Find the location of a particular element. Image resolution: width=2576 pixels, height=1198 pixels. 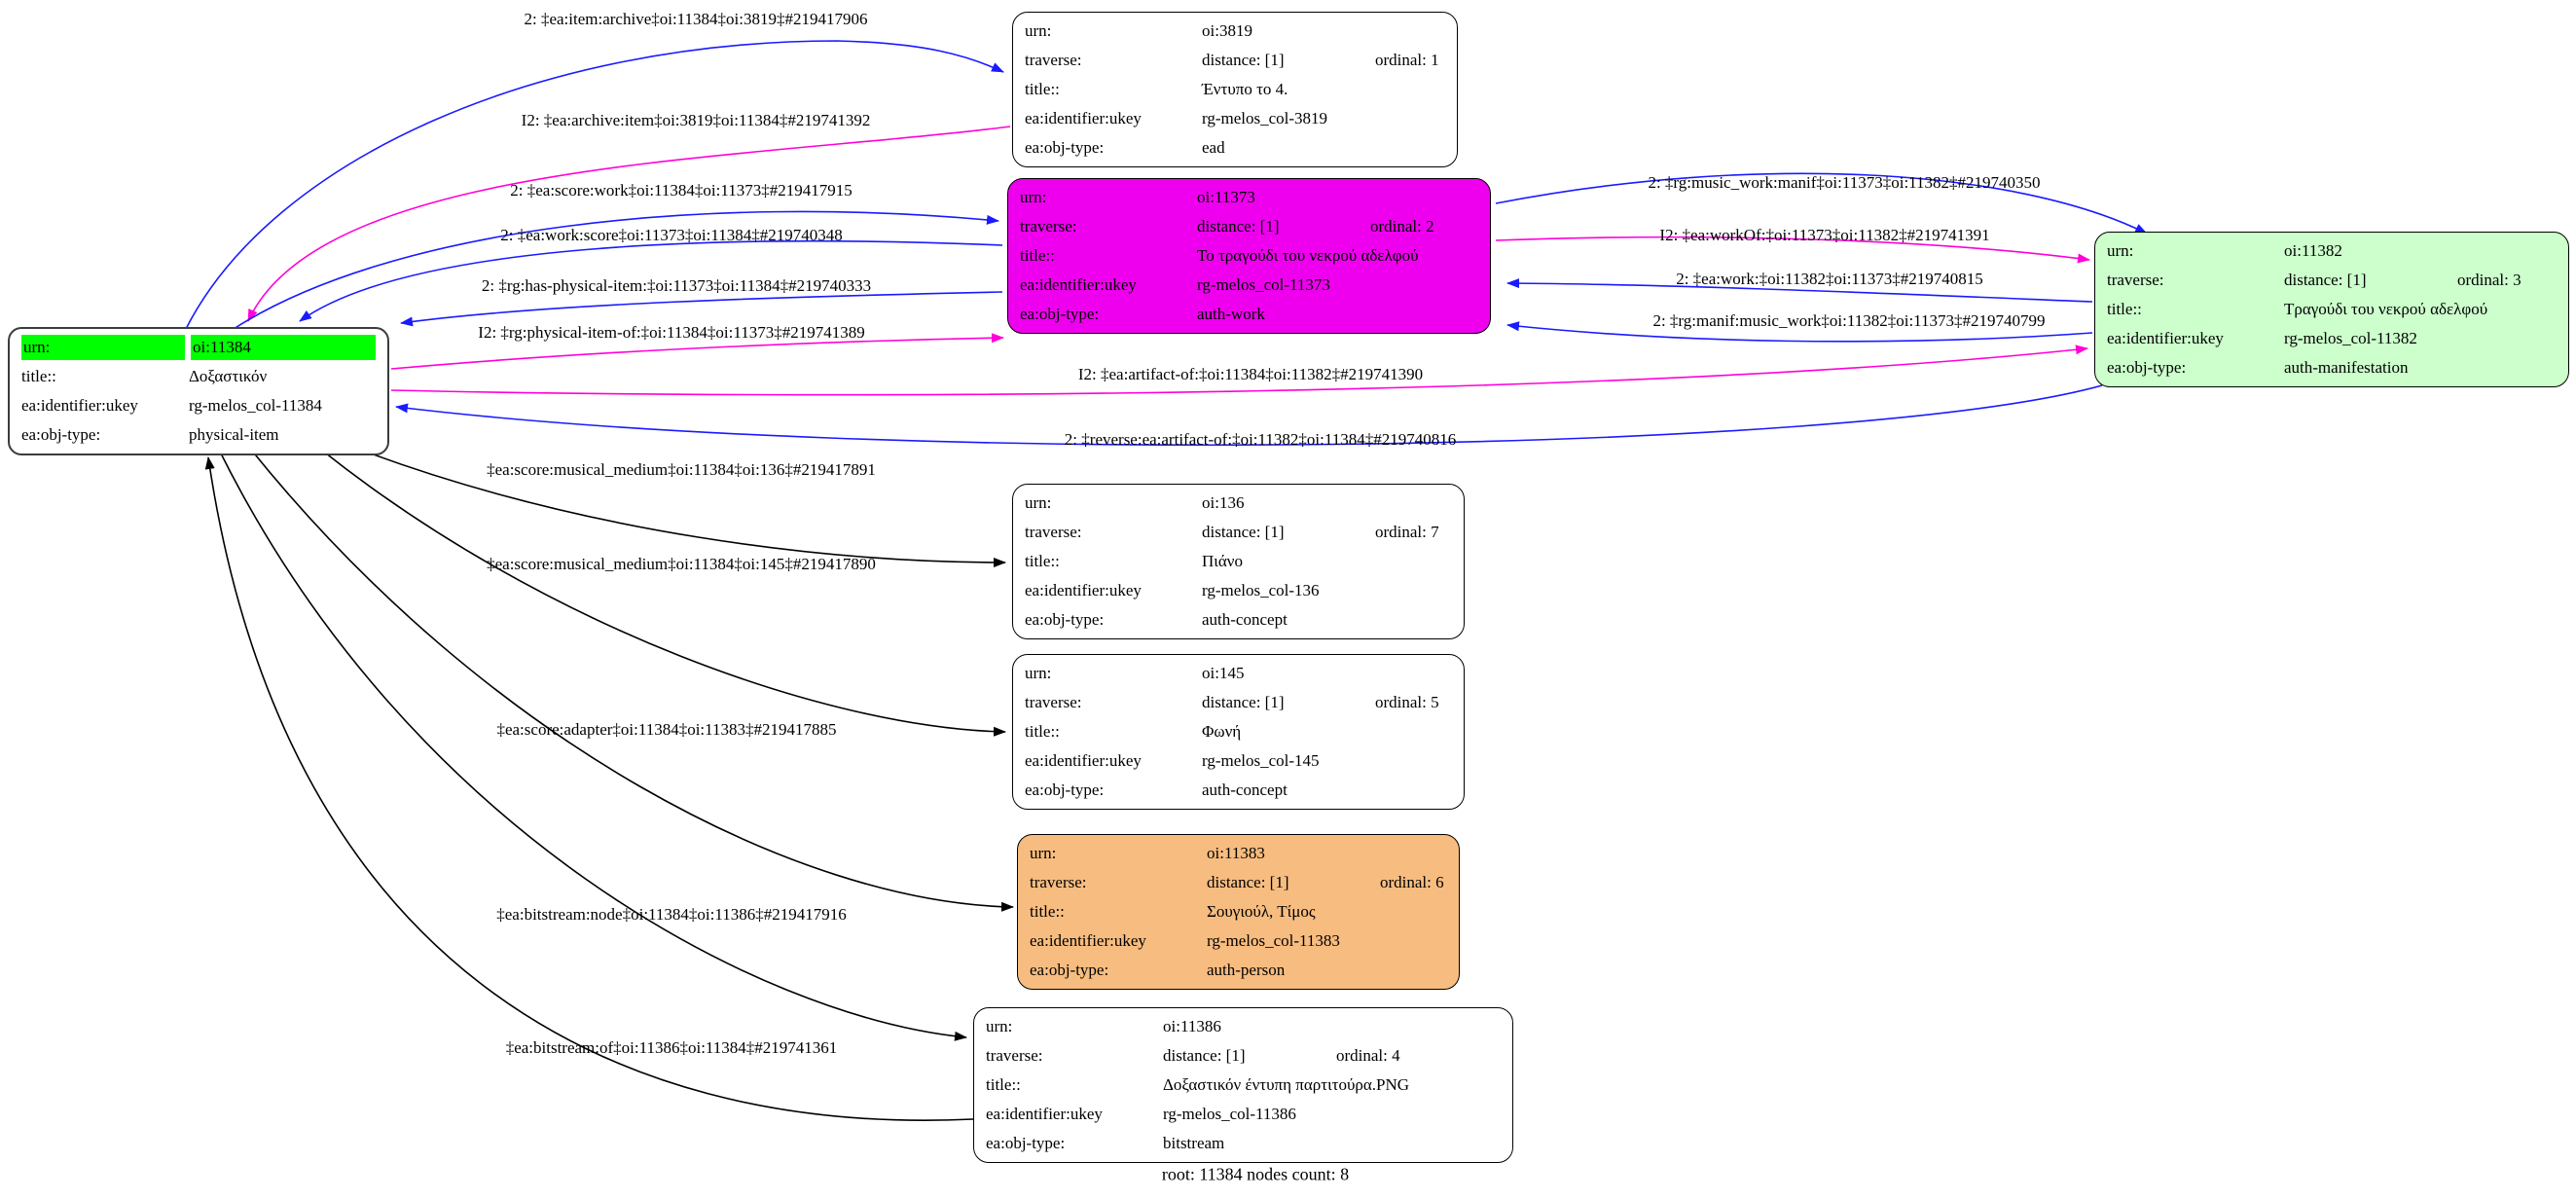

field-value: oi:11383 is located at coordinates (1236, 853).